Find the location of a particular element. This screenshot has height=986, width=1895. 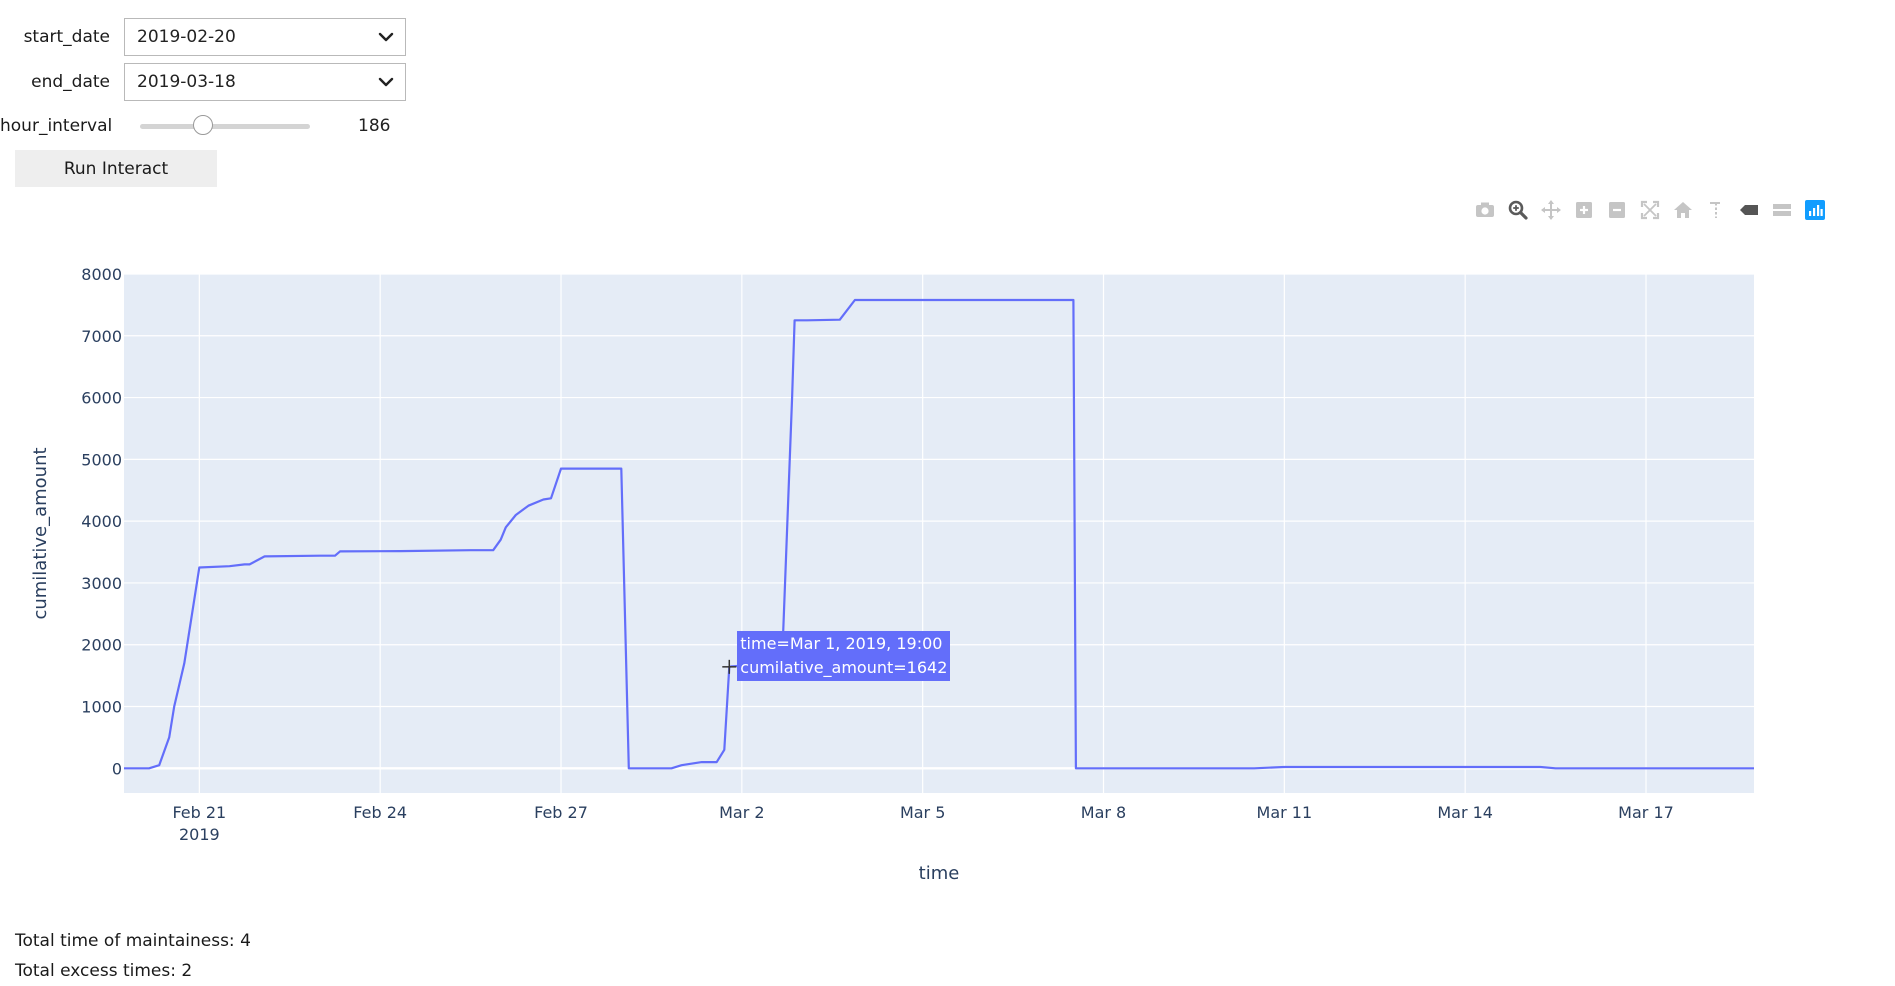

y-tick-labels: 0 1000 2000 3000 4000 5000 6000 7000 8000 is located at coordinates (101, 521).